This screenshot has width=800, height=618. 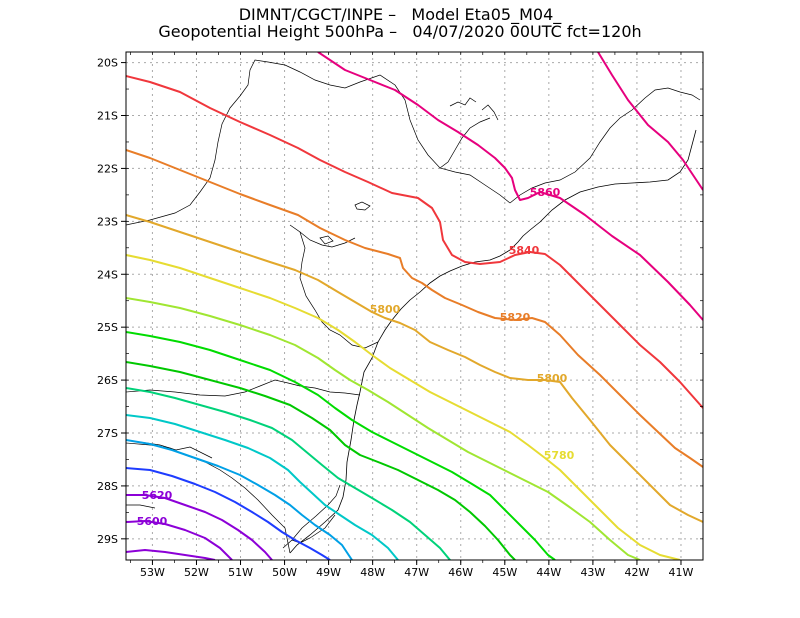 I want to click on lon-label-52W: 52W, so click(x=196, y=572).